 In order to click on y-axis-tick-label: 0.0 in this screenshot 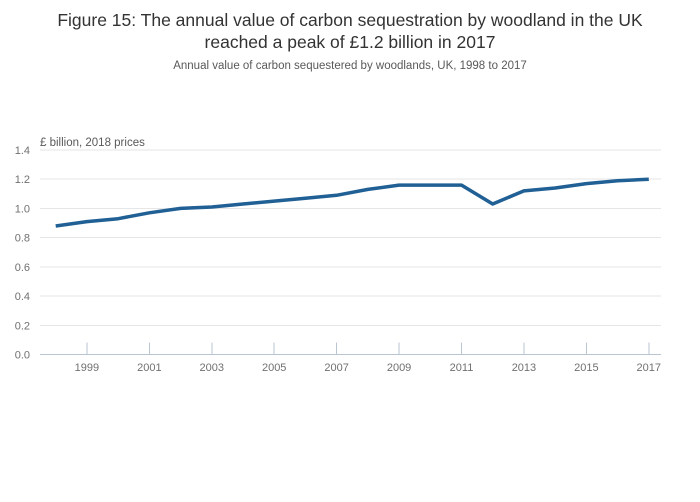, I will do `click(22, 356)`.